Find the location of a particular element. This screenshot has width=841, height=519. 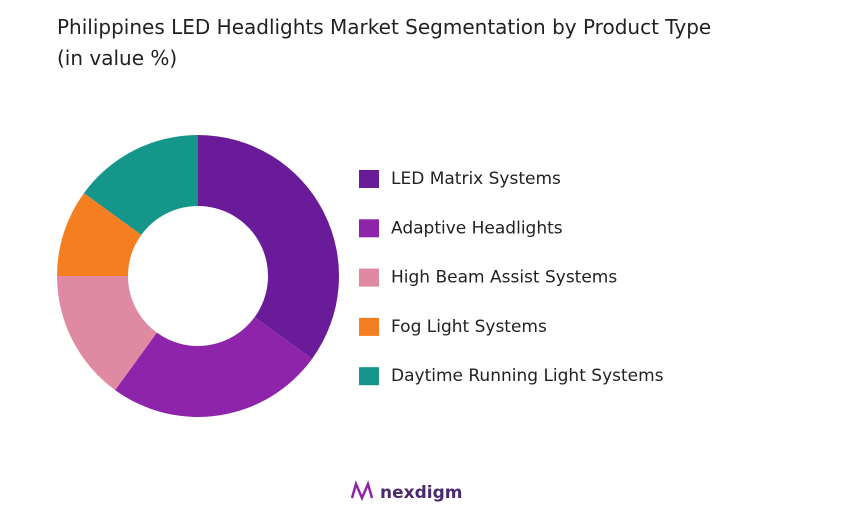

legend-label: High Beam Assist Systems is located at coordinates (504, 278).